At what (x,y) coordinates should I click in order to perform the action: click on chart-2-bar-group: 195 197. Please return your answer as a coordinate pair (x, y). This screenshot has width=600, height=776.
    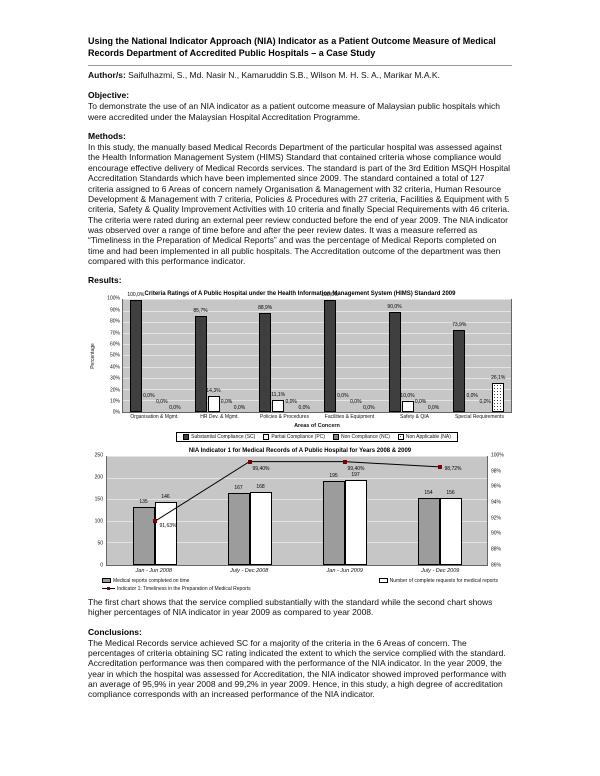
    Looking at the image, I should click on (344, 511).